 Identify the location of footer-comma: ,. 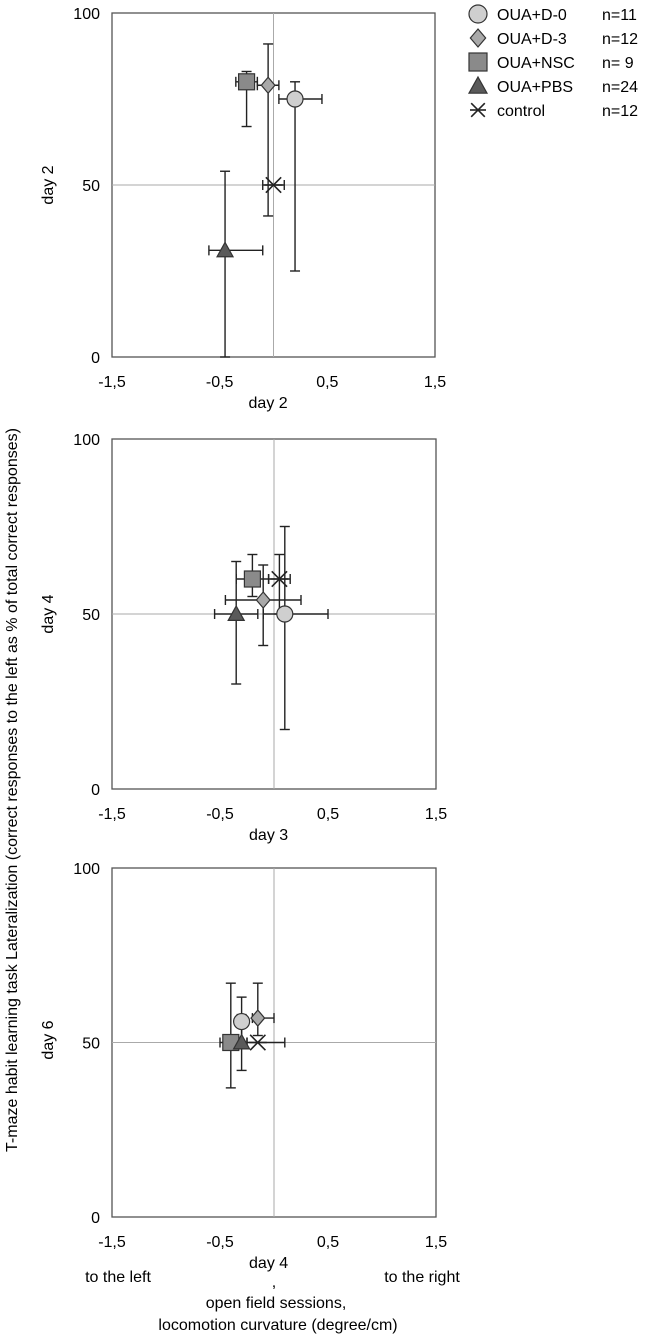
(274, 1282).